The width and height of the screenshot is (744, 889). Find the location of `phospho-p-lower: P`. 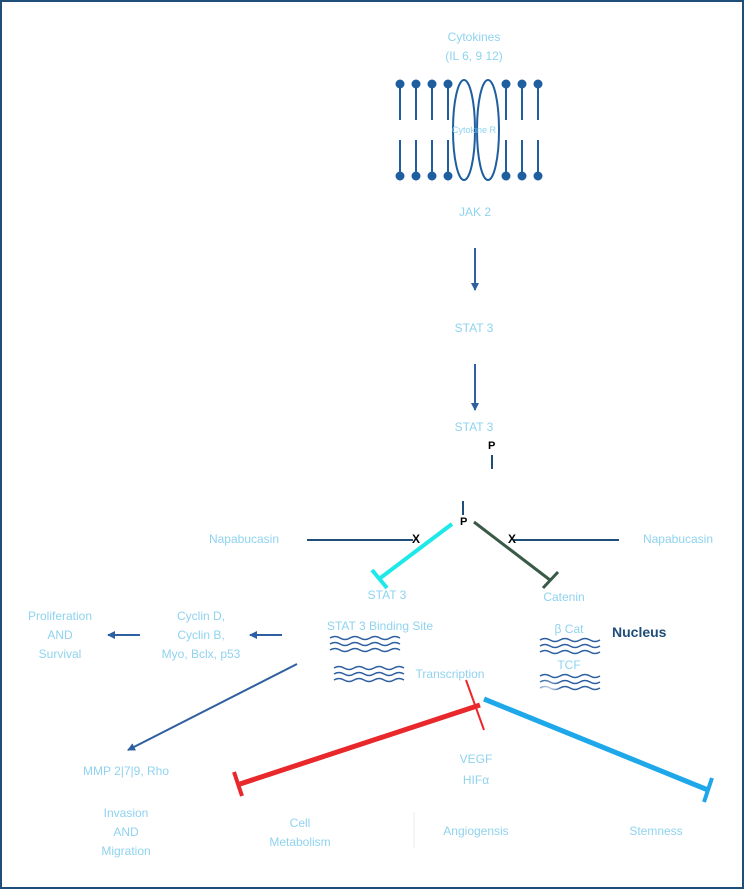

phospho-p-lower: P is located at coordinates (464, 522).